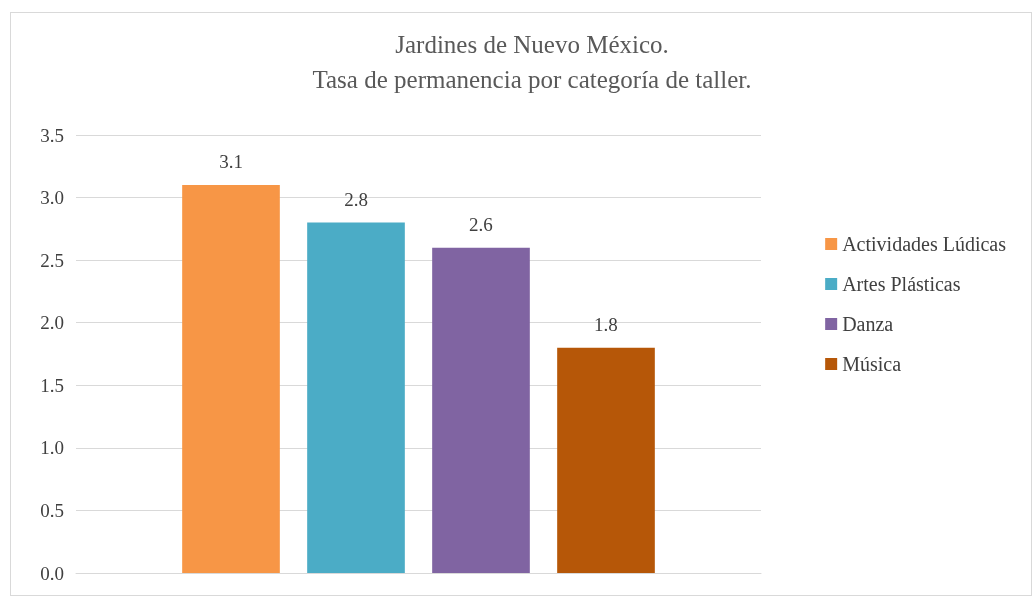 This screenshot has height=596, width=1032. What do you see at coordinates (52, 198) in the screenshot?
I see `y-tick-label: 3.0` at bounding box center [52, 198].